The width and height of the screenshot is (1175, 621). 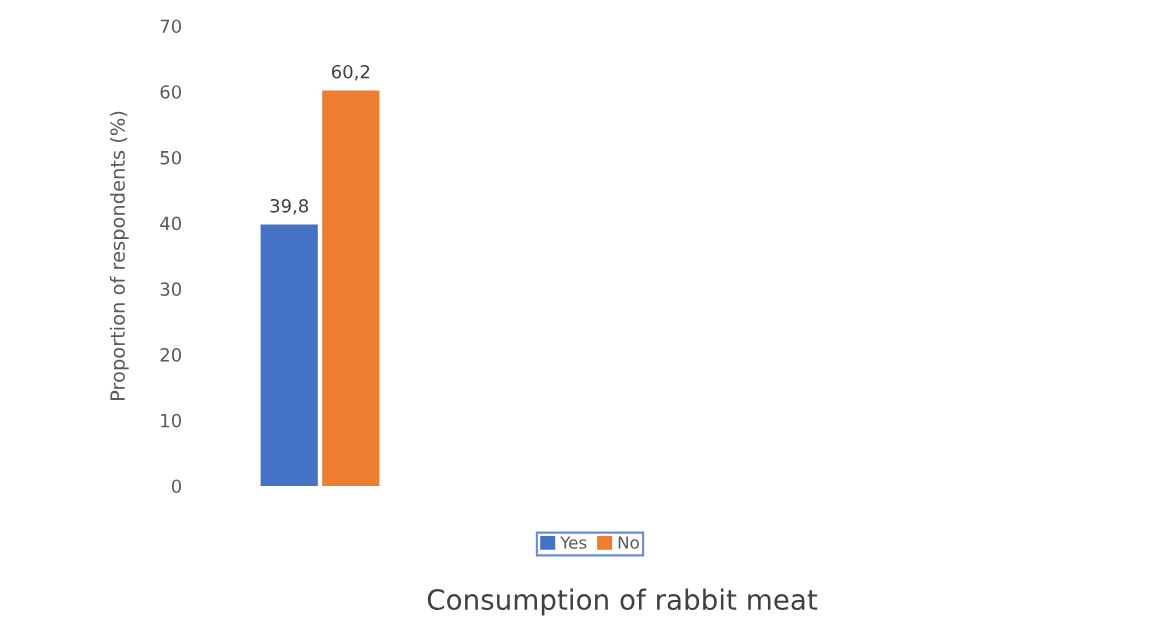 I want to click on y-tick-label: 10, so click(x=171, y=420).